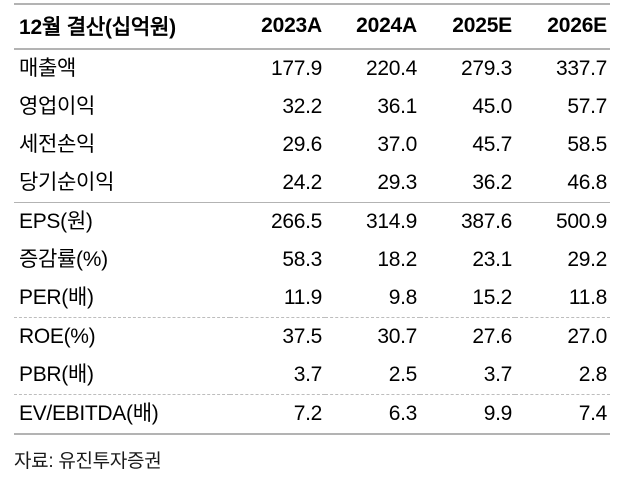 The image size is (624, 486). What do you see at coordinates (486, 68) in the screenshot?
I see `row-value: 279.3` at bounding box center [486, 68].